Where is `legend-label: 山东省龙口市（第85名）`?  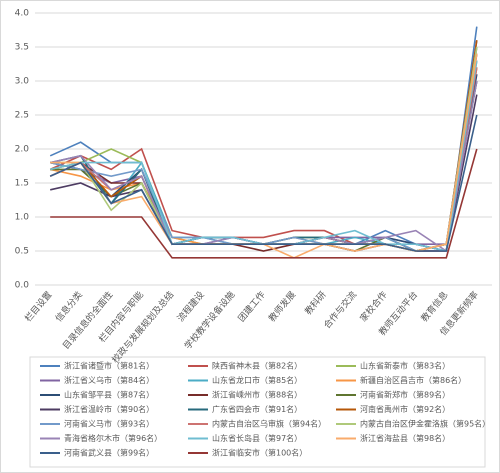
legend-label: 山东省龙口市（第85名） is located at coordinates (257, 380).